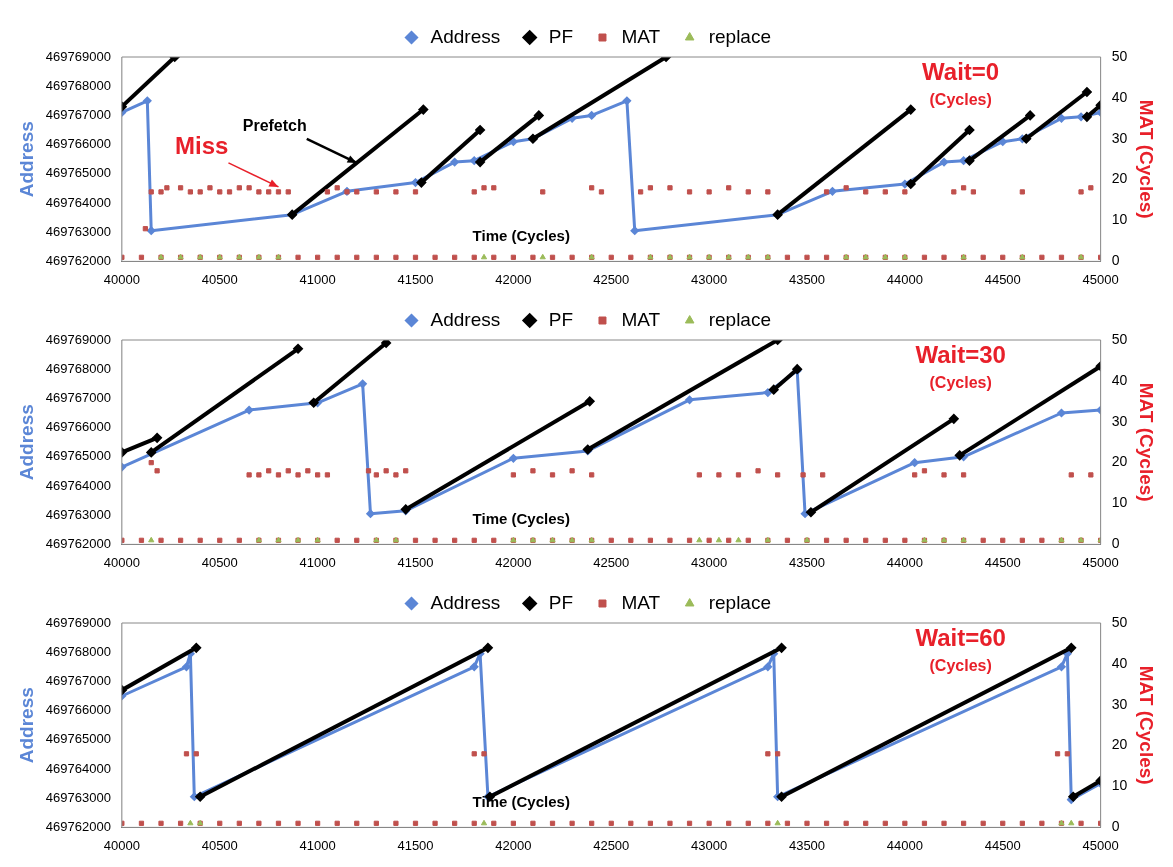 This screenshot has height=867, width=1173. What do you see at coordinates (960, 637) in the screenshot?
I see `annotation: Wait=60` at bounding box center [960, 637].